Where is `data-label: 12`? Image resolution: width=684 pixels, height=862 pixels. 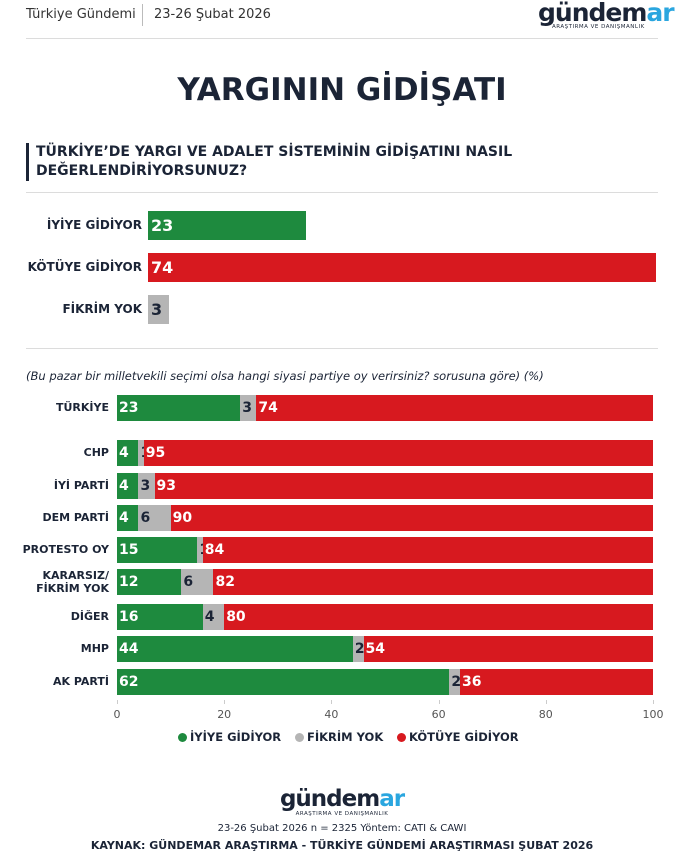 data-label: 12 is located at coordinates (129, 582).